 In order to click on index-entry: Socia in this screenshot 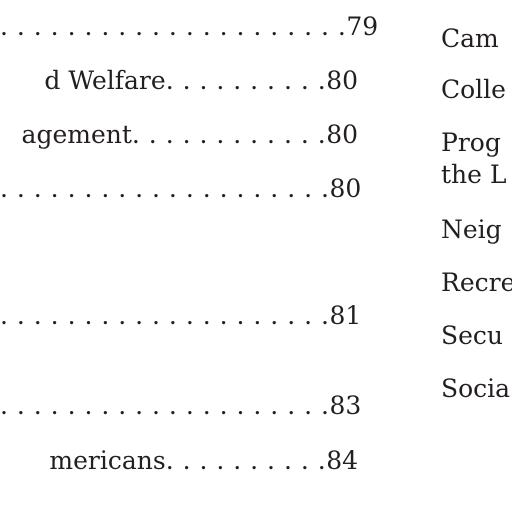, I will do `click(476, 388)`.